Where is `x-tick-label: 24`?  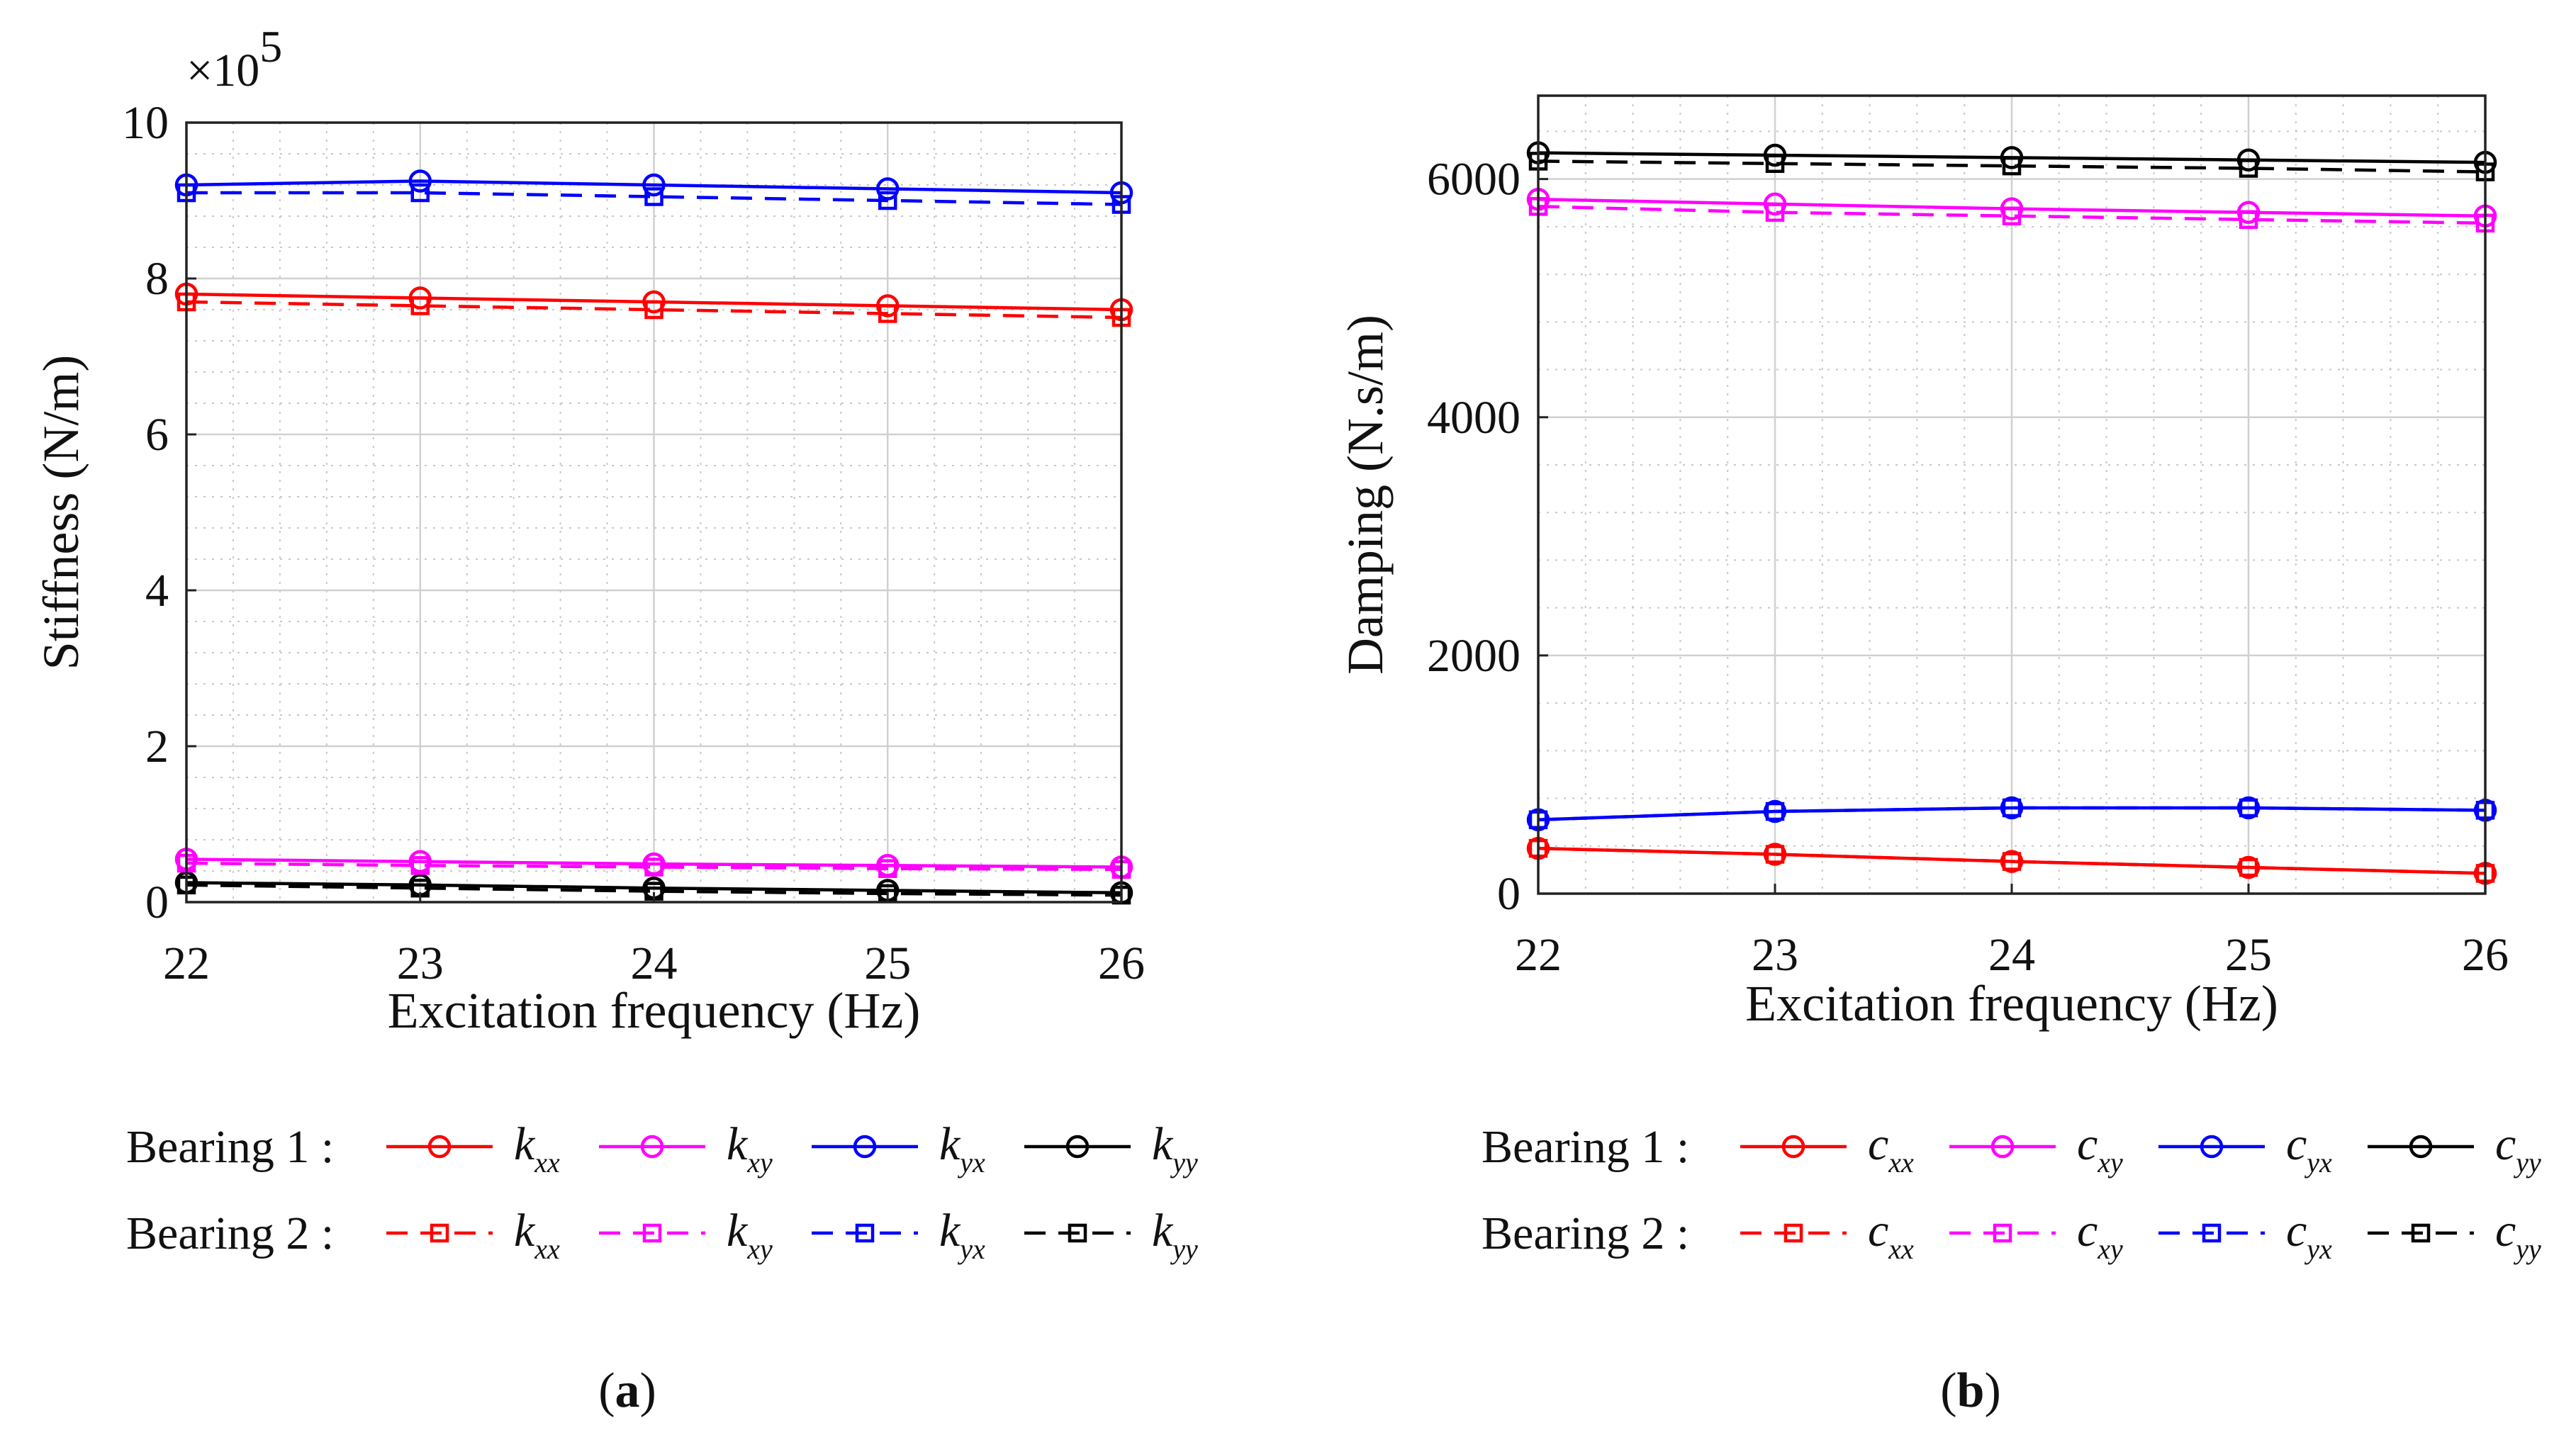
x-tick-label: 24 is located at coordinates (655, 963).